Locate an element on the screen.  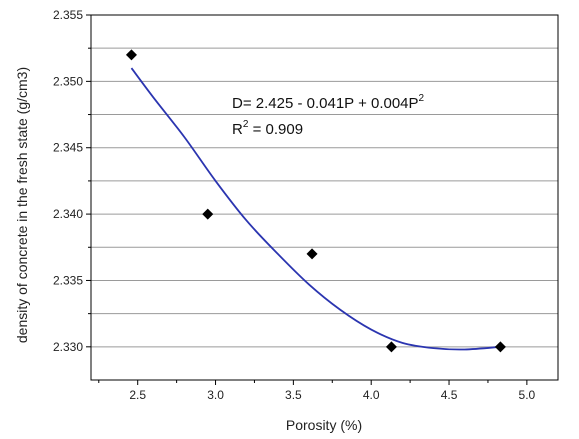
y-tick-label: 2.340 is located at coordinates (68, 214).